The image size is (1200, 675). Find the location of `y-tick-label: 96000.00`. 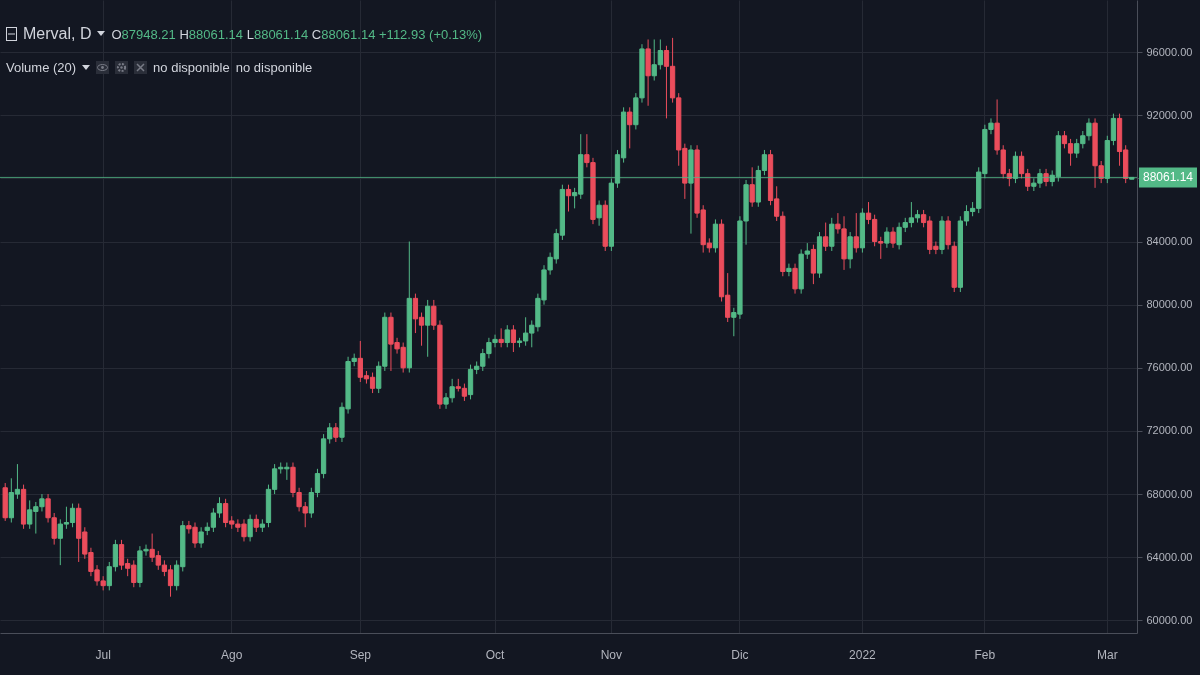

y-tick-label: 96000.00 is located at coordinates (1169, 51).